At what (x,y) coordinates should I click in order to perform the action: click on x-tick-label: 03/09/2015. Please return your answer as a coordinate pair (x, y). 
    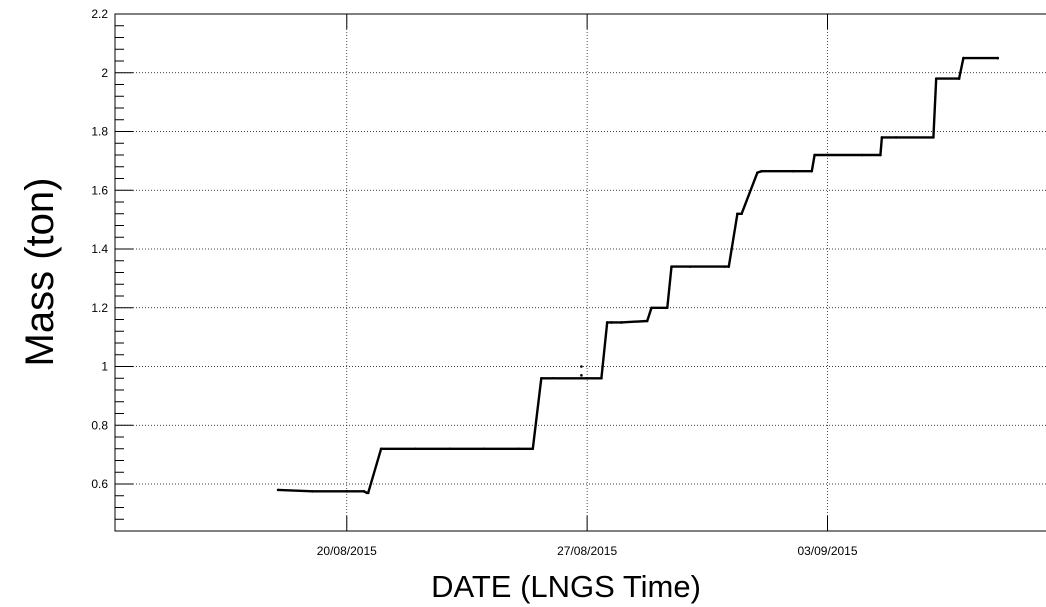
    Looking at the image, I should click on (827, 551).